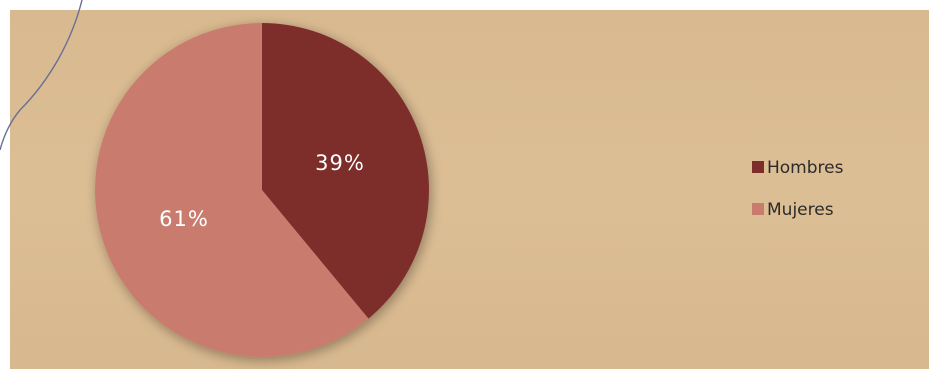 Image resolution: width=929 pixels, height=369 pixels. I want to click on legend: Hombres Mujeres, so click(798, 189).